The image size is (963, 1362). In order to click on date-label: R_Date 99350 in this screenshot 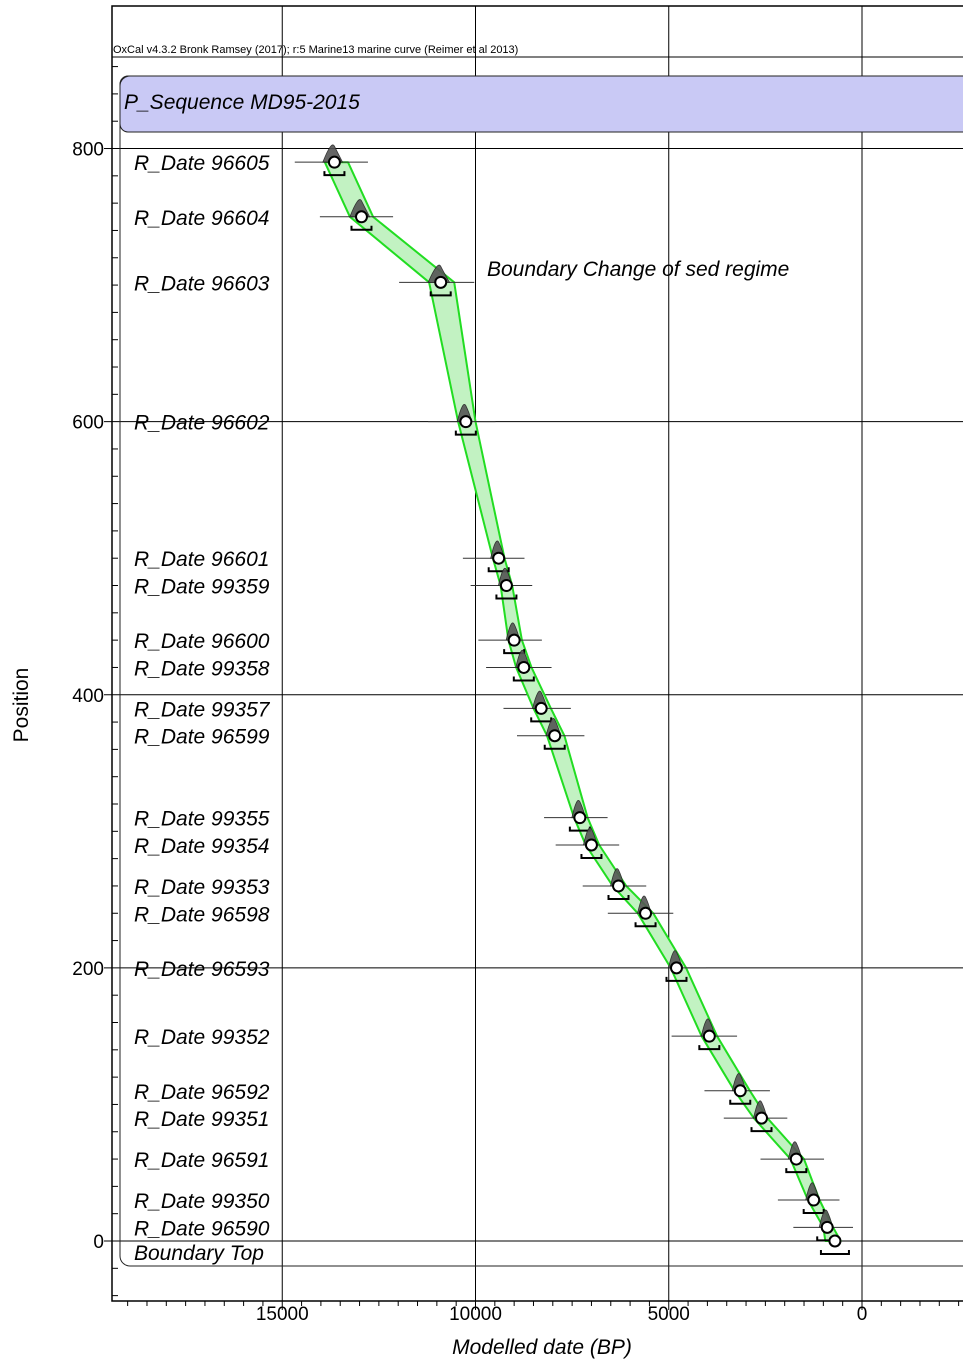, I will do `click(202, 1201)`.